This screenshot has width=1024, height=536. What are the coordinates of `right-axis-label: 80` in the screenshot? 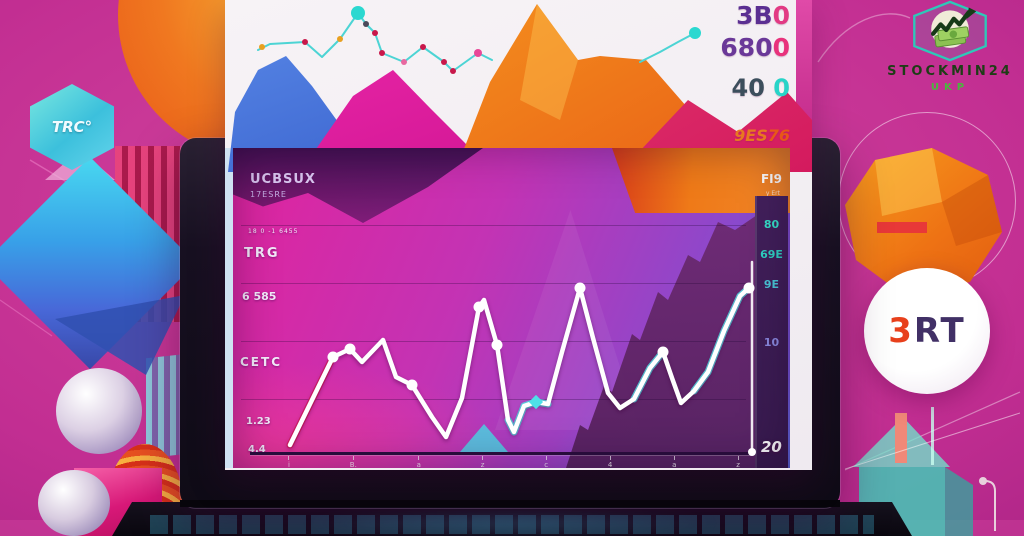 It's located at (771, 224).